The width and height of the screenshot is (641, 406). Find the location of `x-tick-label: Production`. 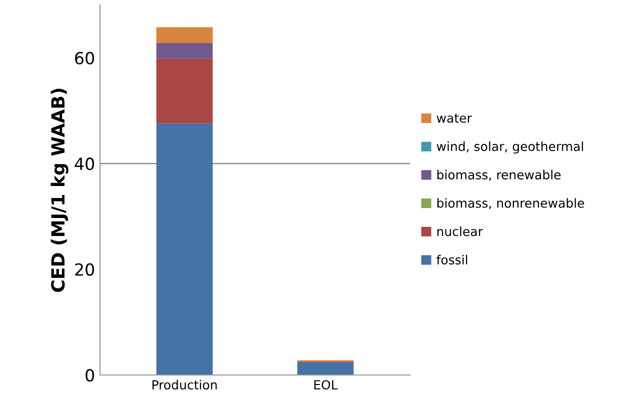

x-tick-label: Production is located at coordinates (184, 385).